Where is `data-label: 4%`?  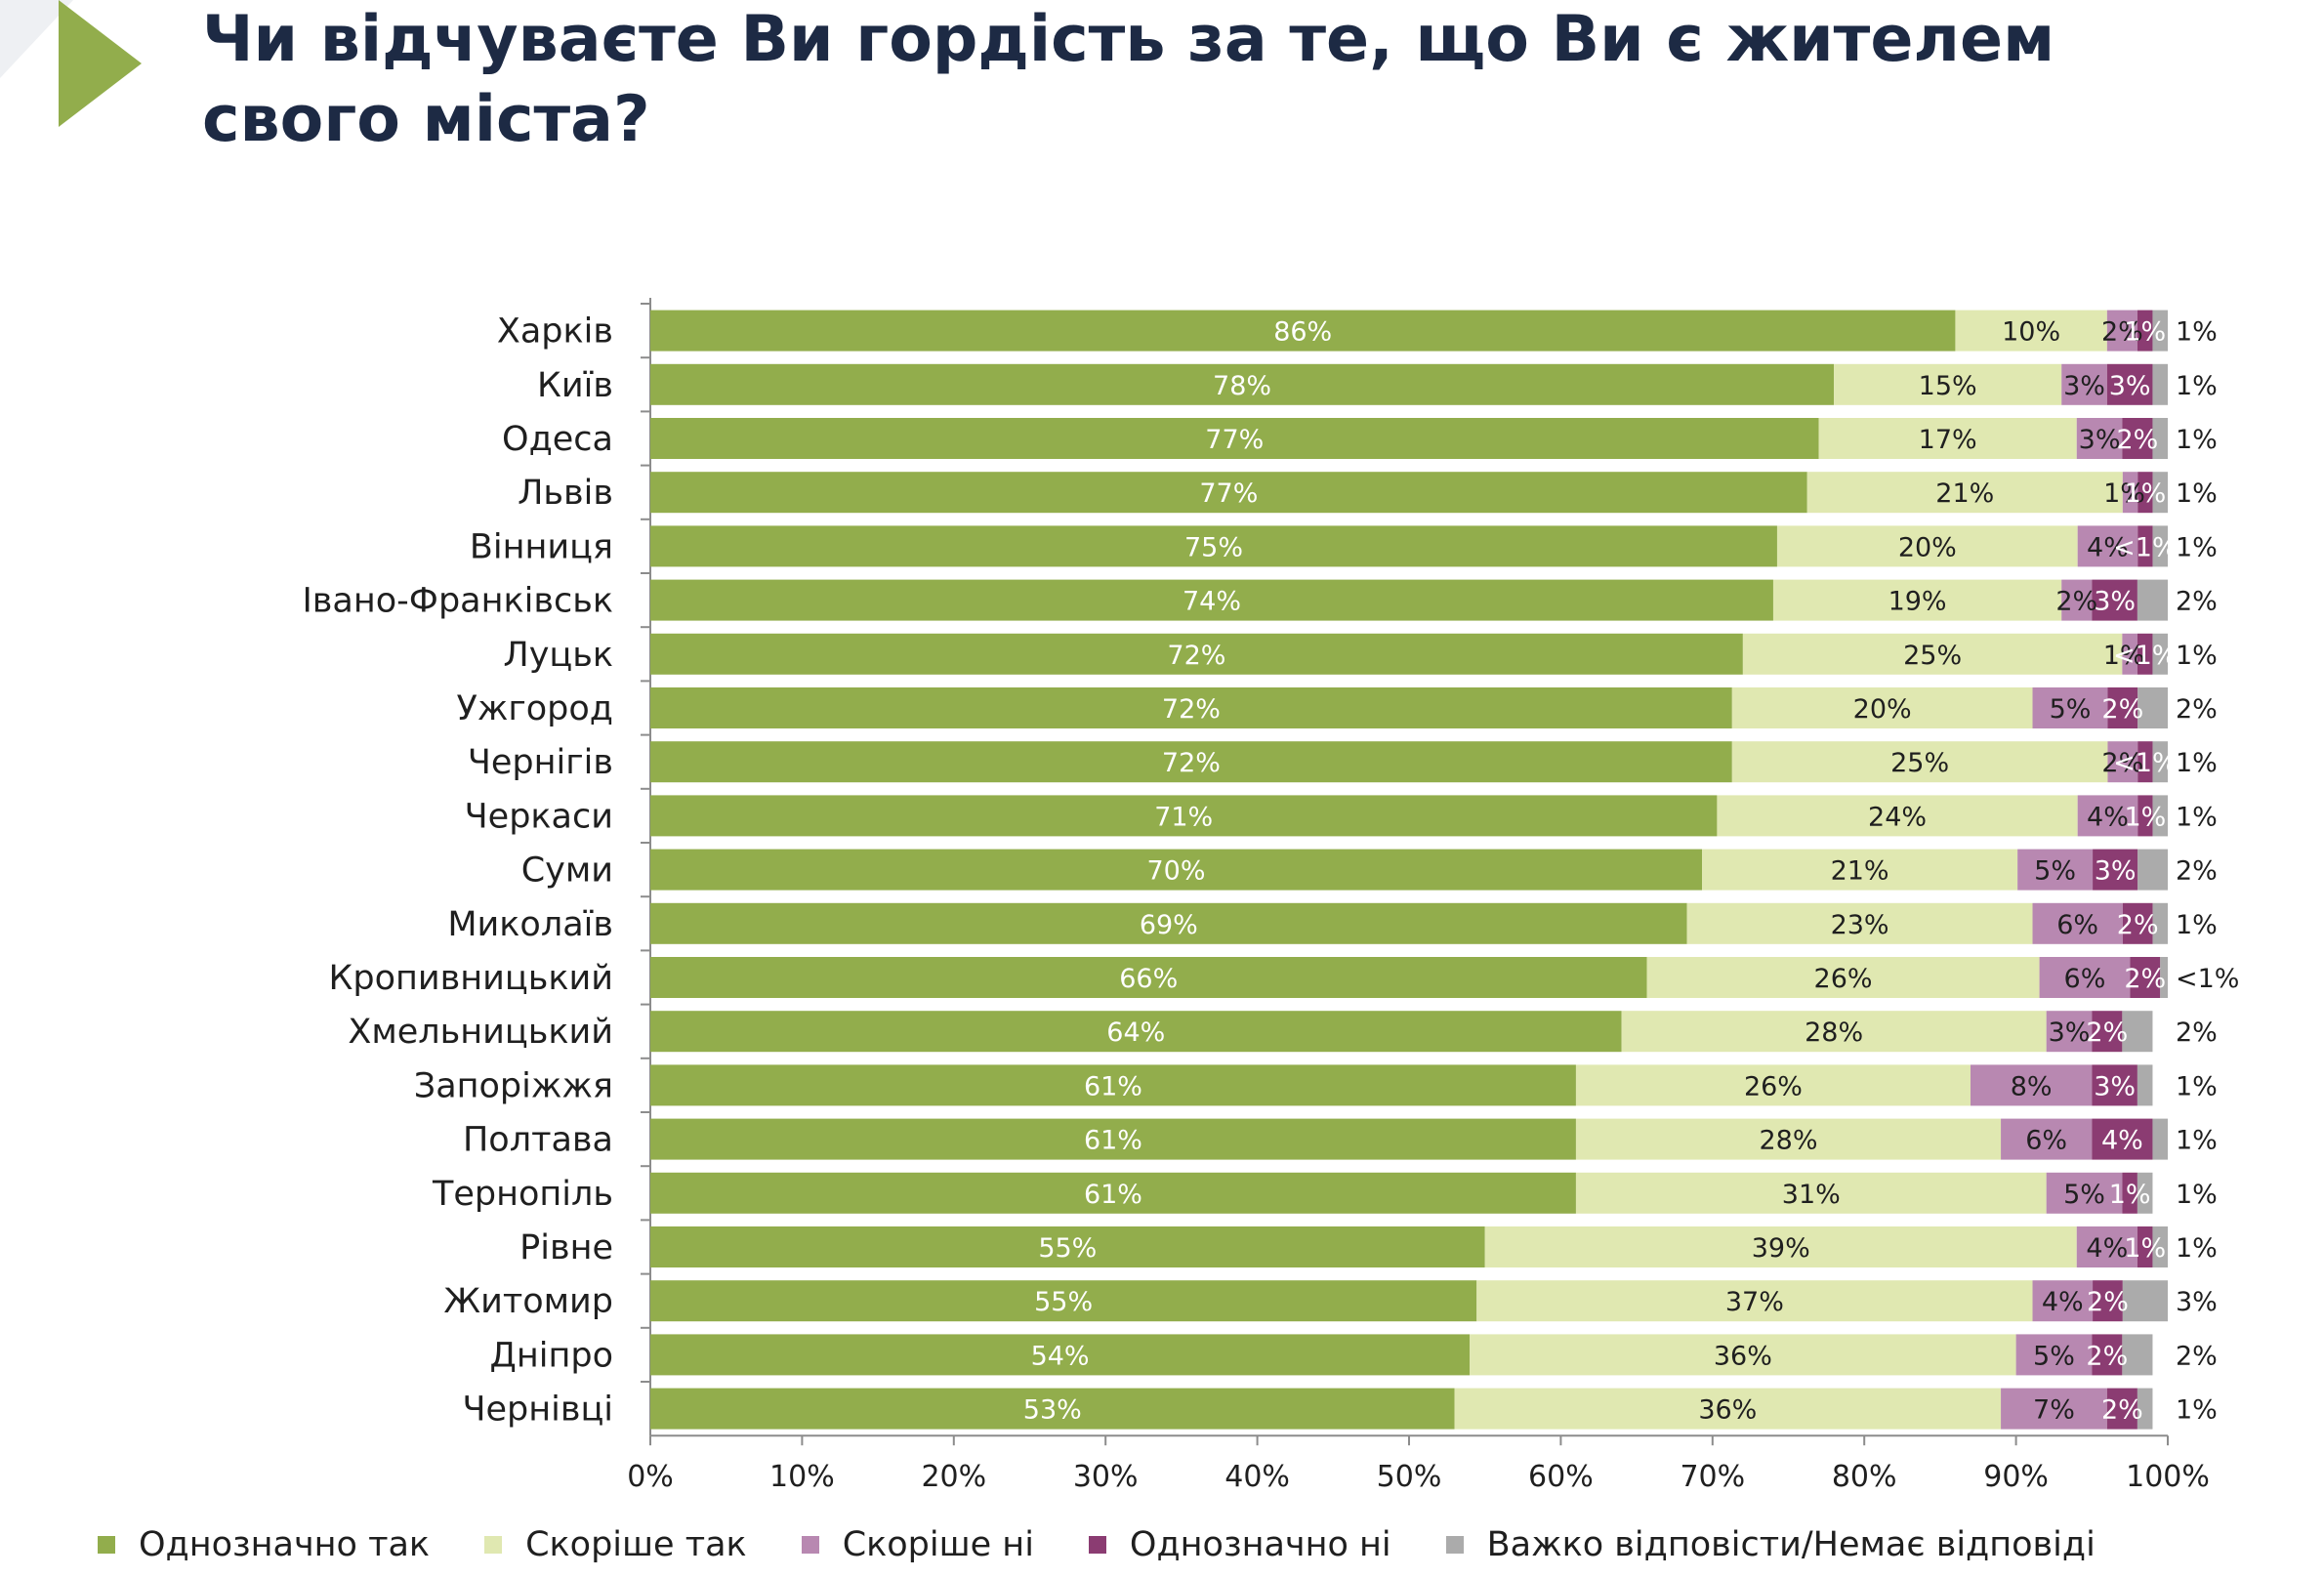 data-label: 4% is located at coordinates (2063, 1302).